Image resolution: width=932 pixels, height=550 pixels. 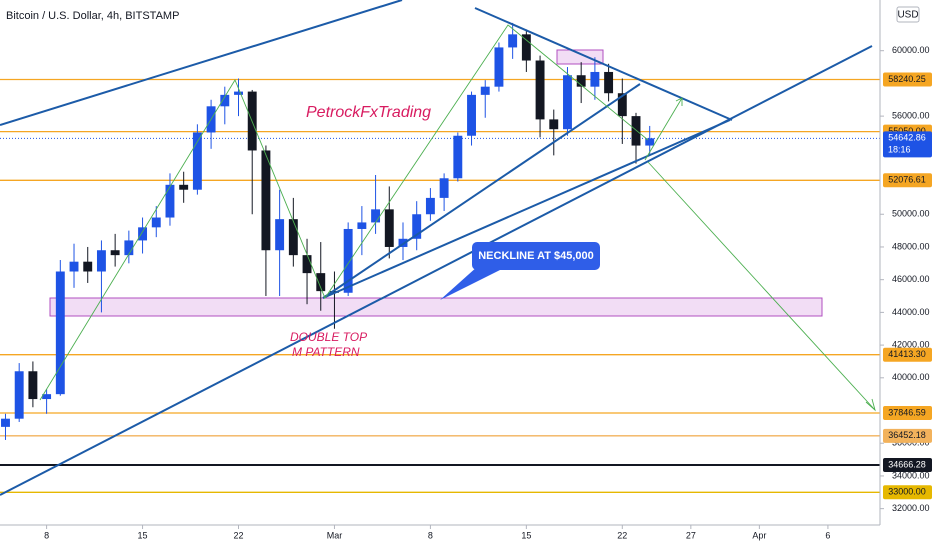 I want to click on watermark: PetrockFxTrading, so click(x=368, y=112).